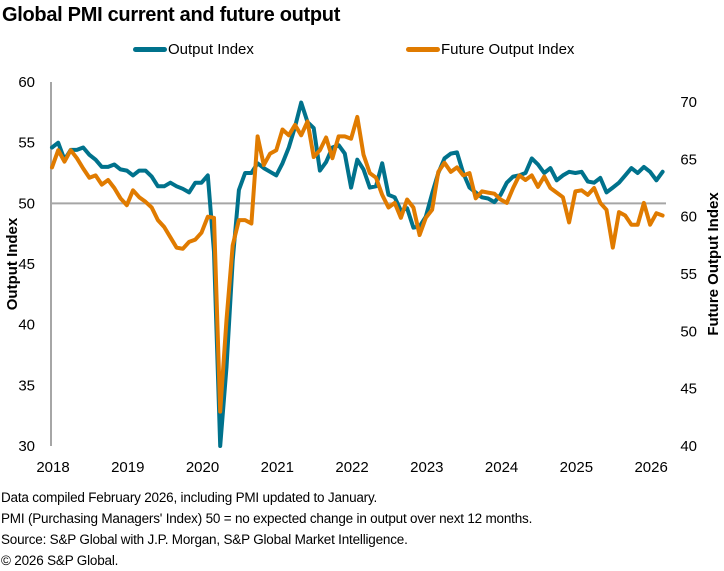 This screenshot has height=571, width=724. Describe the element at coordinates (12, 263) in the screenshot. I see `y-axis-title-left: Output Index` at that location.